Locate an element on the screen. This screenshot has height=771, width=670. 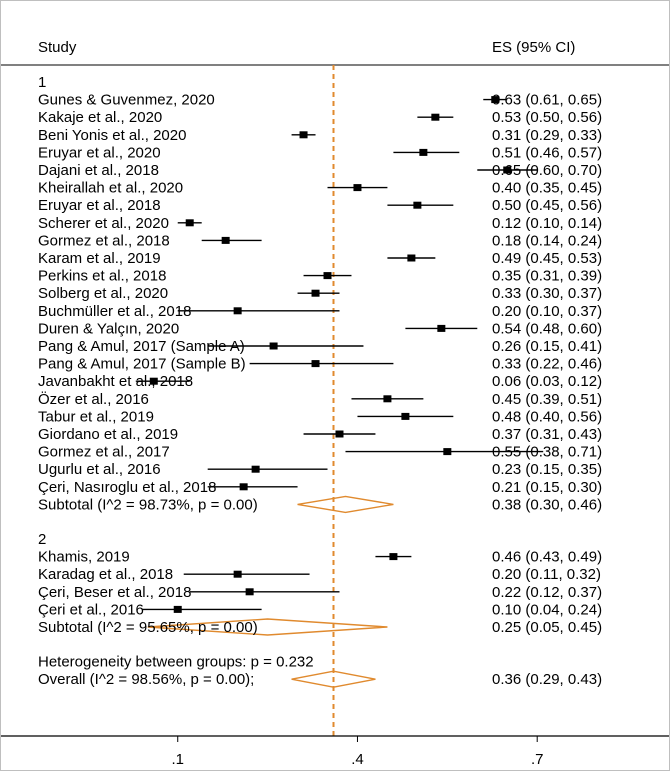
effect-size-text: 0.51 (0.46, 0.57) is located at coordinates (547, 152).